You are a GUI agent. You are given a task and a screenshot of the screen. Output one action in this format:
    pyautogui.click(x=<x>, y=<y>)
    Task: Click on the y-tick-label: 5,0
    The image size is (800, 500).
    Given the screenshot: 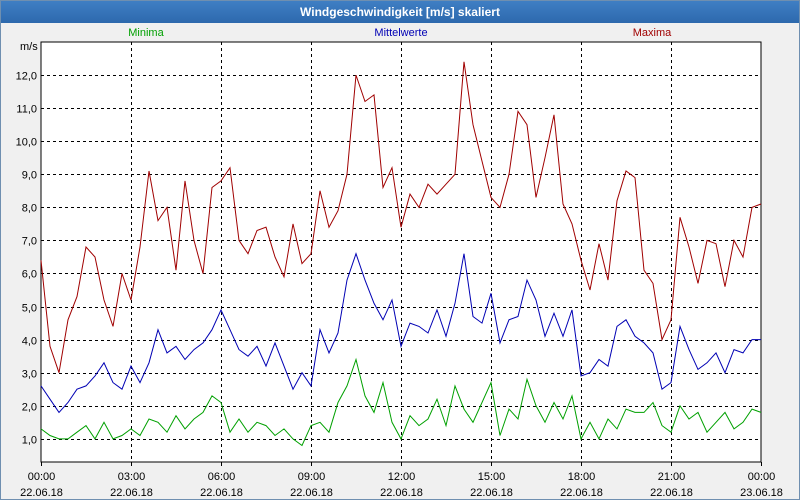 What is the action you would take?
    pyautogui.click(x=29, y=309)
    